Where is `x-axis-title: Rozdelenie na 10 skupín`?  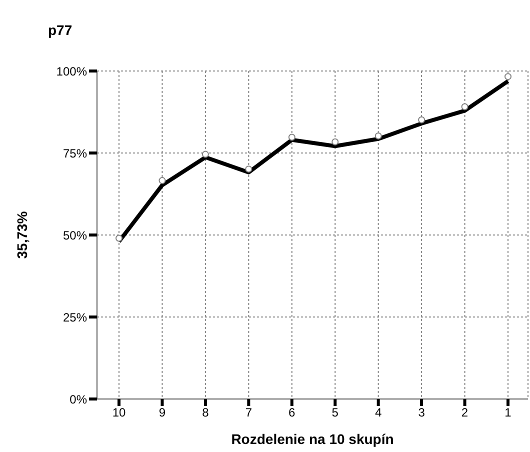 x-axis-title: Rozdelenie na 10 skupín is located at coordinates (312, 439).